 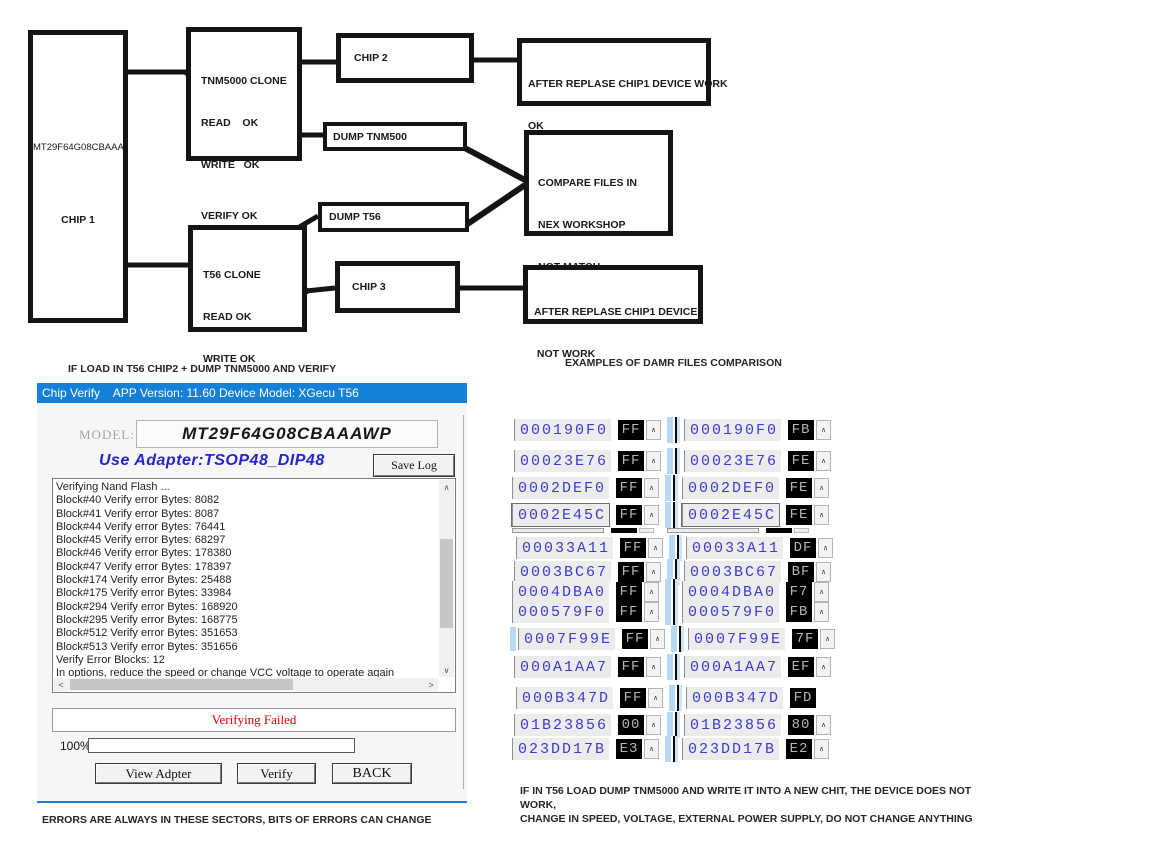 I want to click on left-byte-cell: 00, so click(x=631, y=725).